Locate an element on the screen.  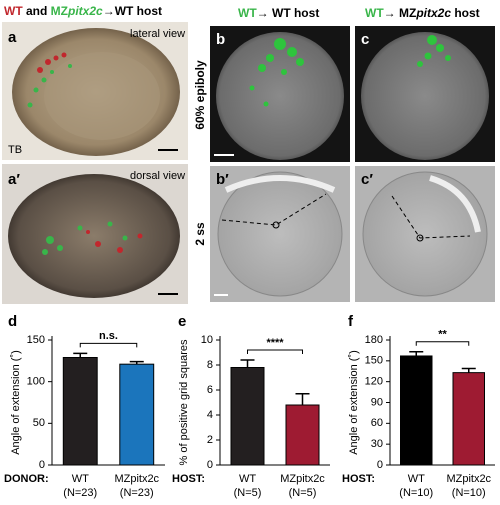
panel-label: a′ is located at coordinates (14, 179).